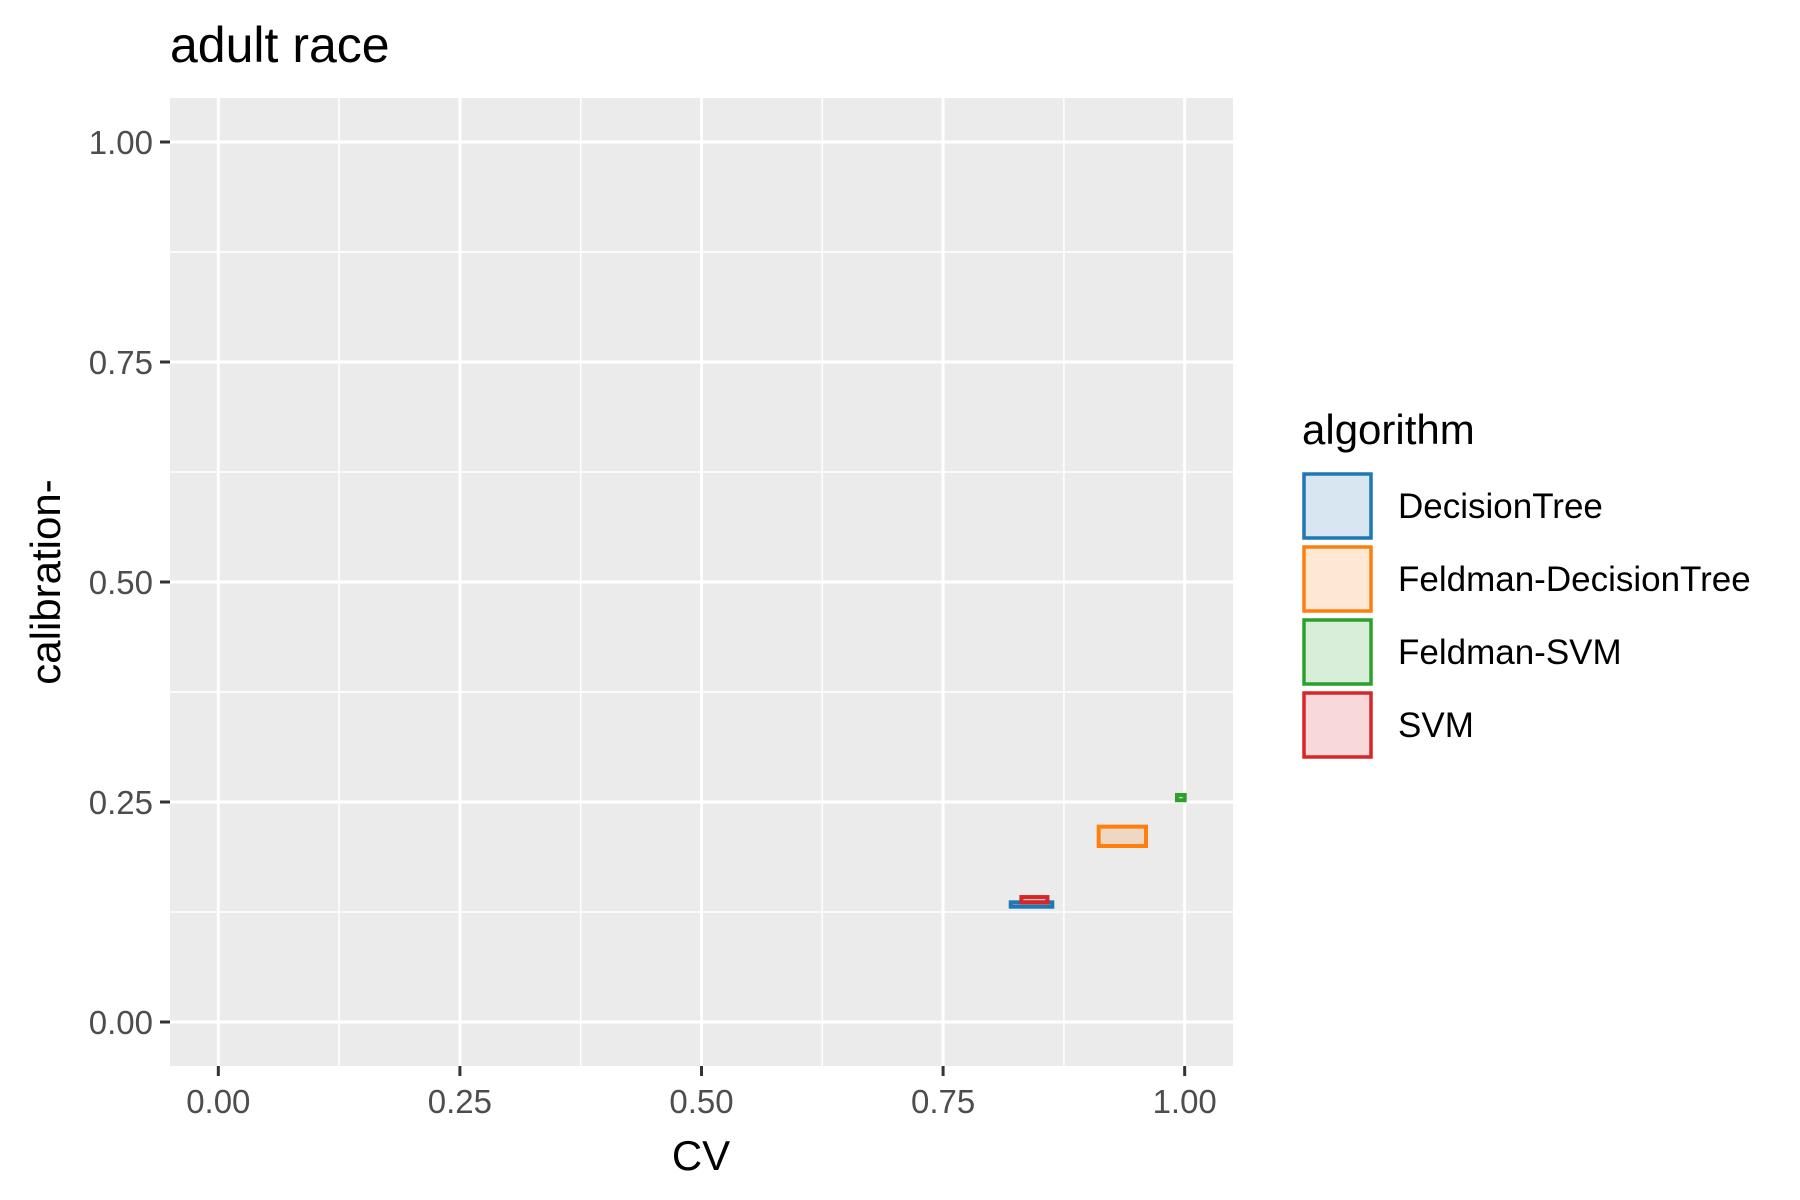 This screenshot has height=1200, width=1800. I want to click on legend-key-svm, so click(1337, 725).